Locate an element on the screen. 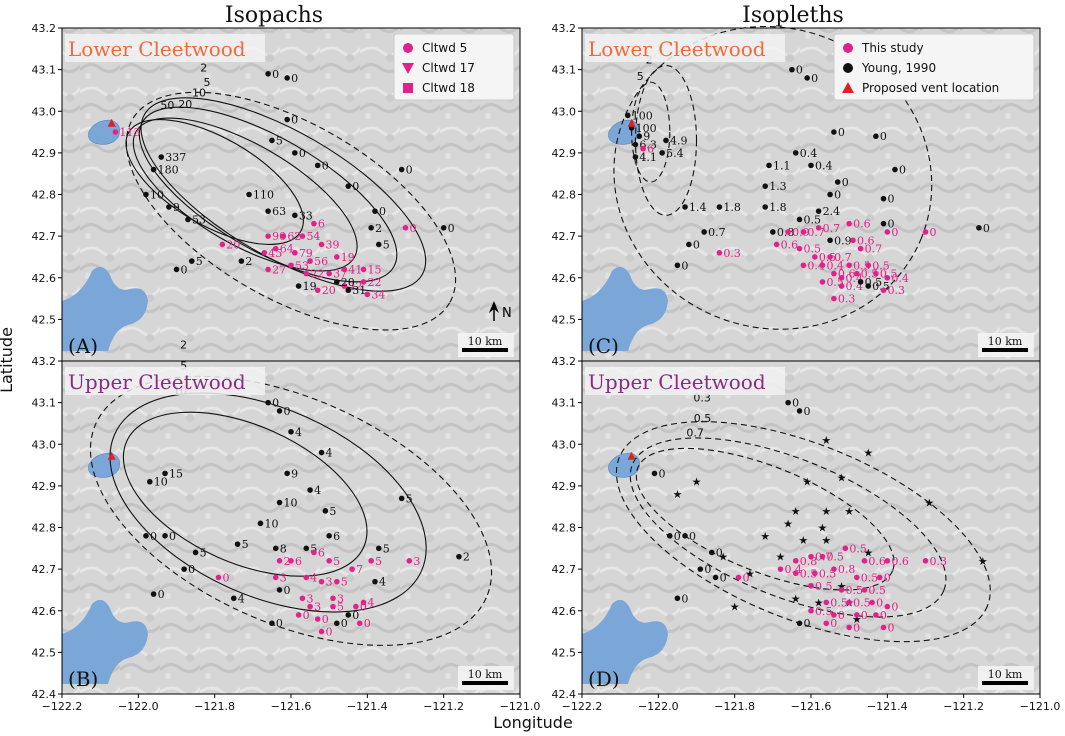 This screenshot has width=1065, height=736. x-tick-label: −121.8 is located at coordinates (214, 706).